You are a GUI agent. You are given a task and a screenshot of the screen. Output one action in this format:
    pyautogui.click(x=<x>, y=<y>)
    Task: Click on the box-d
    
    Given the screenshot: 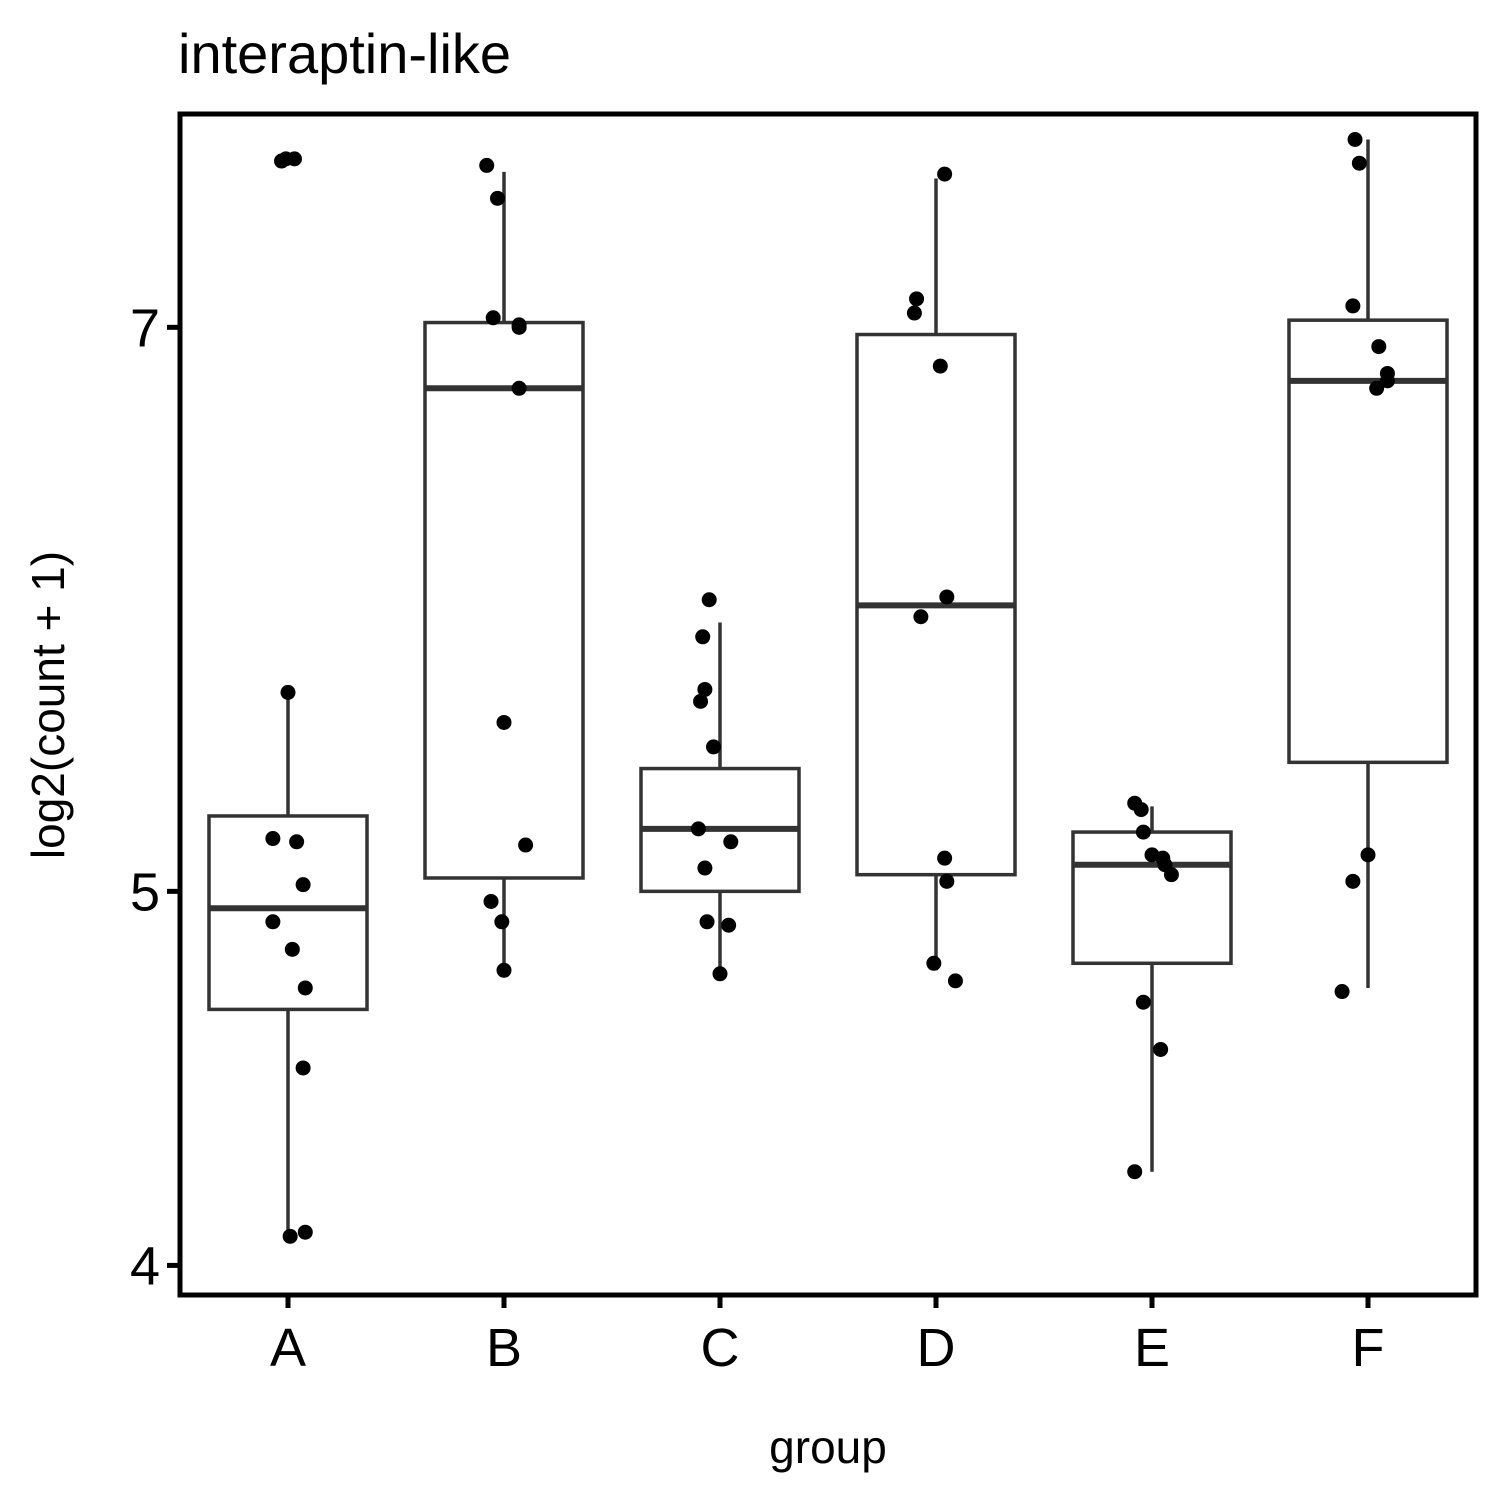 What is the action you would take?
    pyautogui.click(x=936, y=574)
    